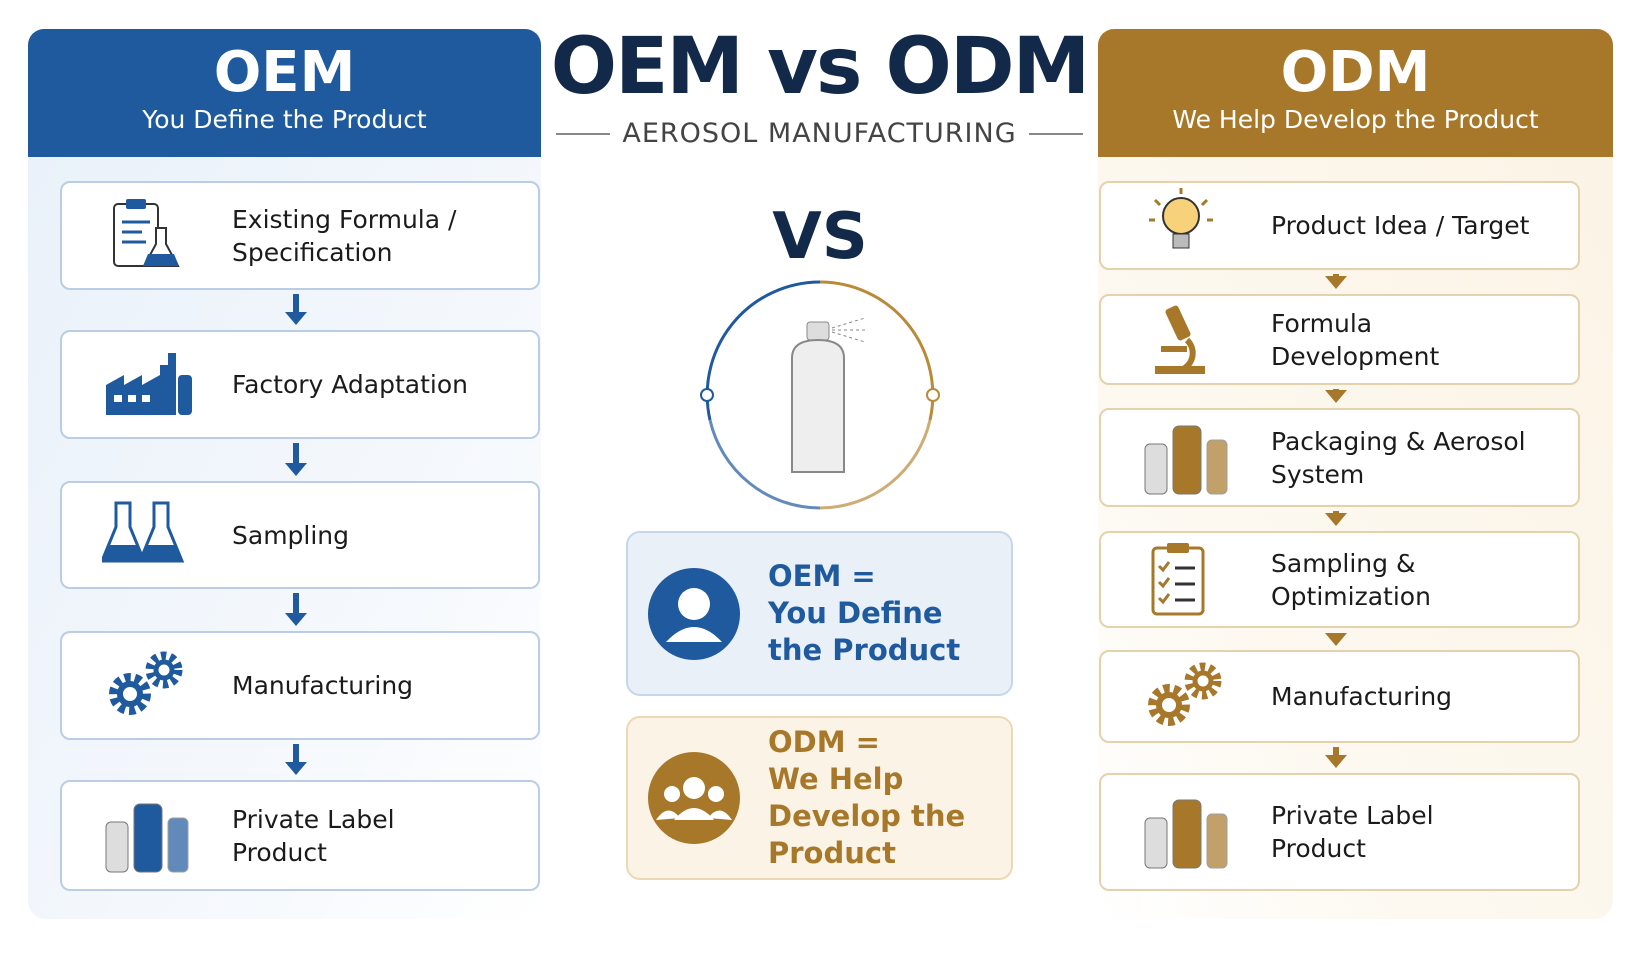 This screenshot has height=958, width=1641. I want to click on step-box: Packaging & Aerosol System, so click(1339, 457).